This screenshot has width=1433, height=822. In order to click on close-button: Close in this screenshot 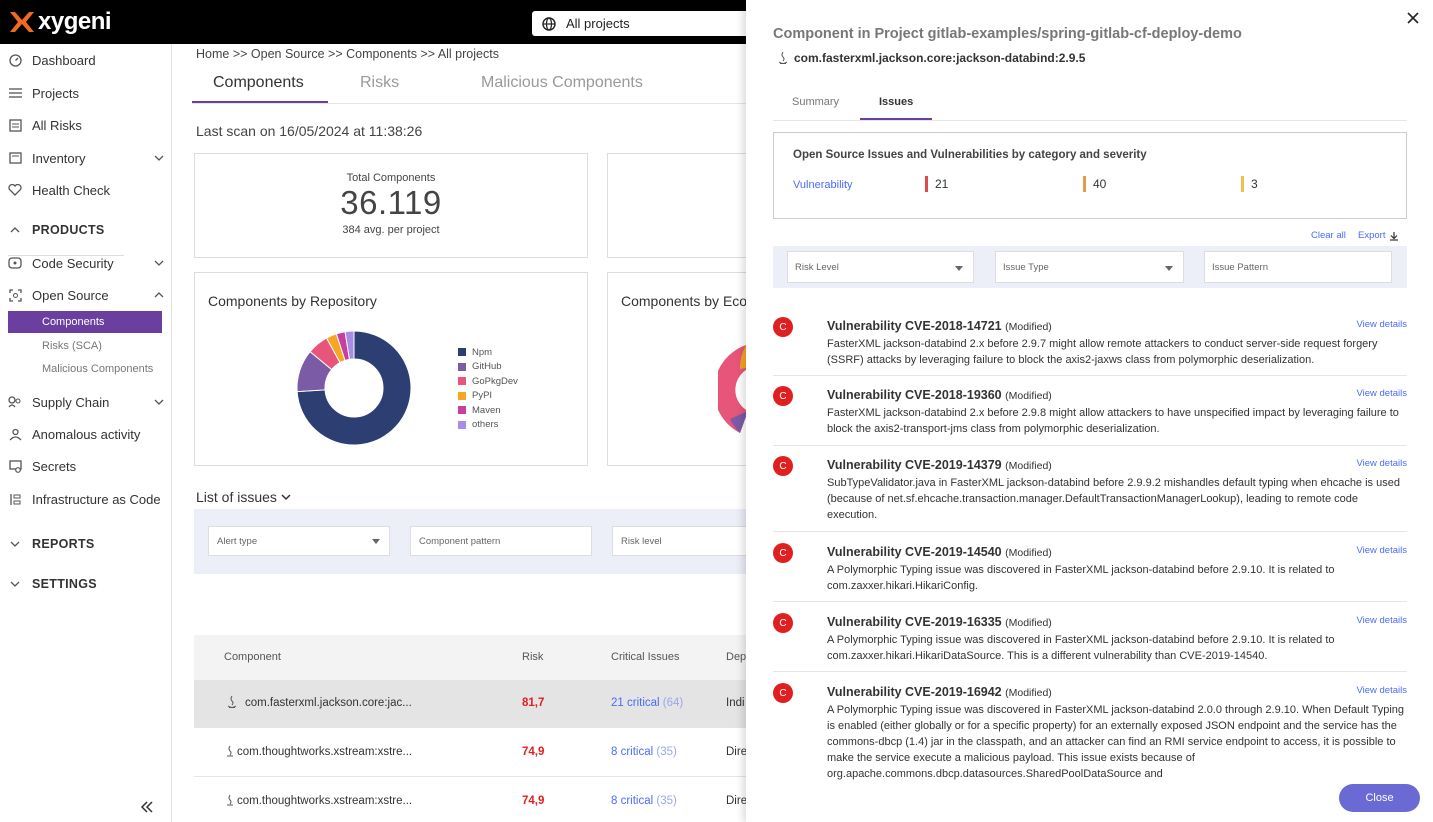, I will do `click(1379, 798)`.